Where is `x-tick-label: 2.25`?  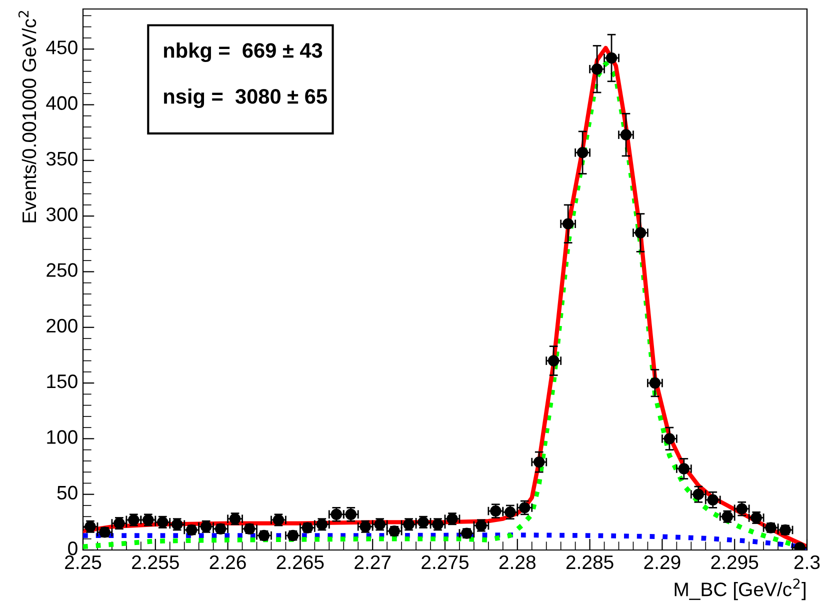
x-tick-label: 2.25 is located at coordinates (83, 562).